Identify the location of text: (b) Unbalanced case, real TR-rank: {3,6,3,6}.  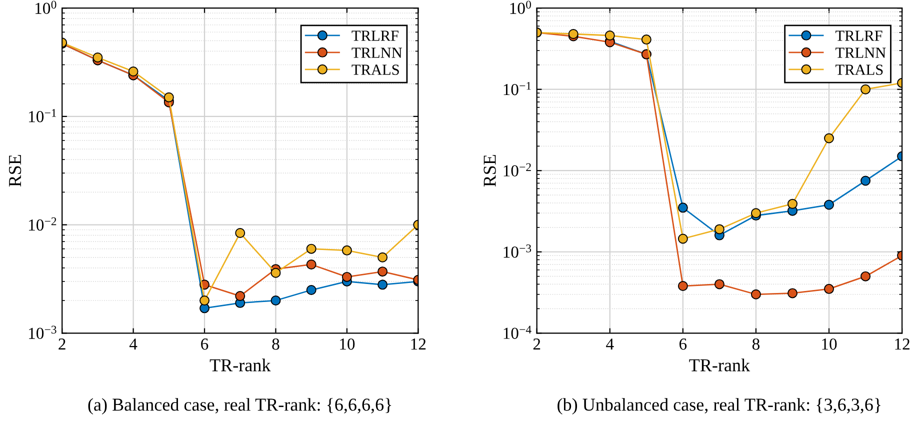
(719, 406).